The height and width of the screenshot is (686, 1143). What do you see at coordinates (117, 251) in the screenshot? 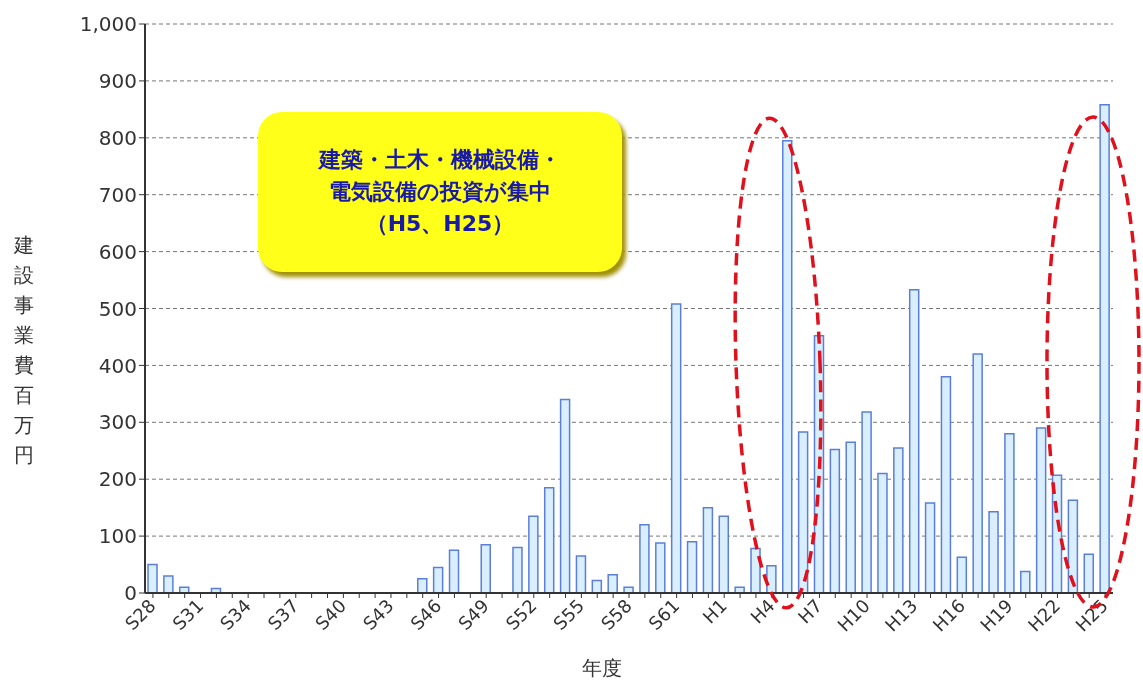
I see `y-tick-label: 600` at bounding box center [117, 251].